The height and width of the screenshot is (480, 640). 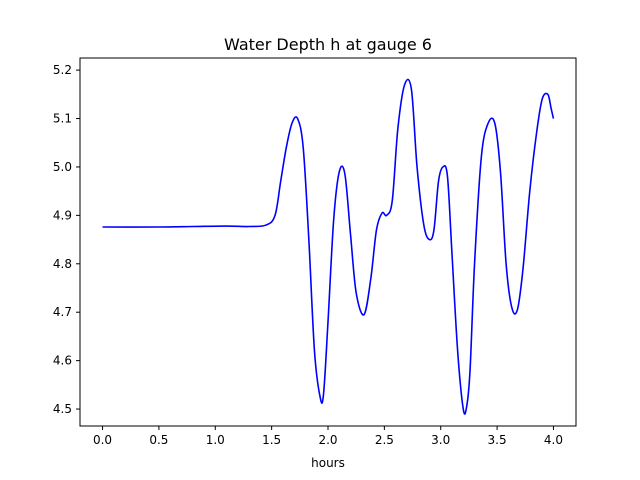 What do you see at coordinates (62, 119) in the screenshot?
I see `y-tick-label: 5.1` at bounding box center [62, 119].